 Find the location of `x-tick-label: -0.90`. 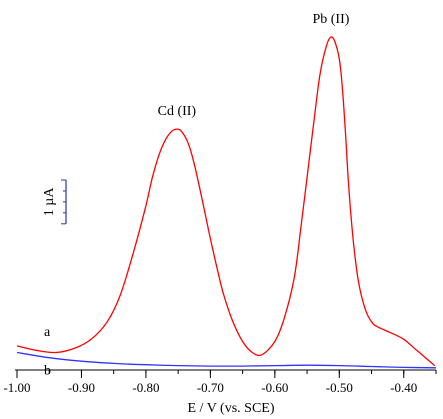

x-tick-label: -0.90 is located at coordinates (81, 387).